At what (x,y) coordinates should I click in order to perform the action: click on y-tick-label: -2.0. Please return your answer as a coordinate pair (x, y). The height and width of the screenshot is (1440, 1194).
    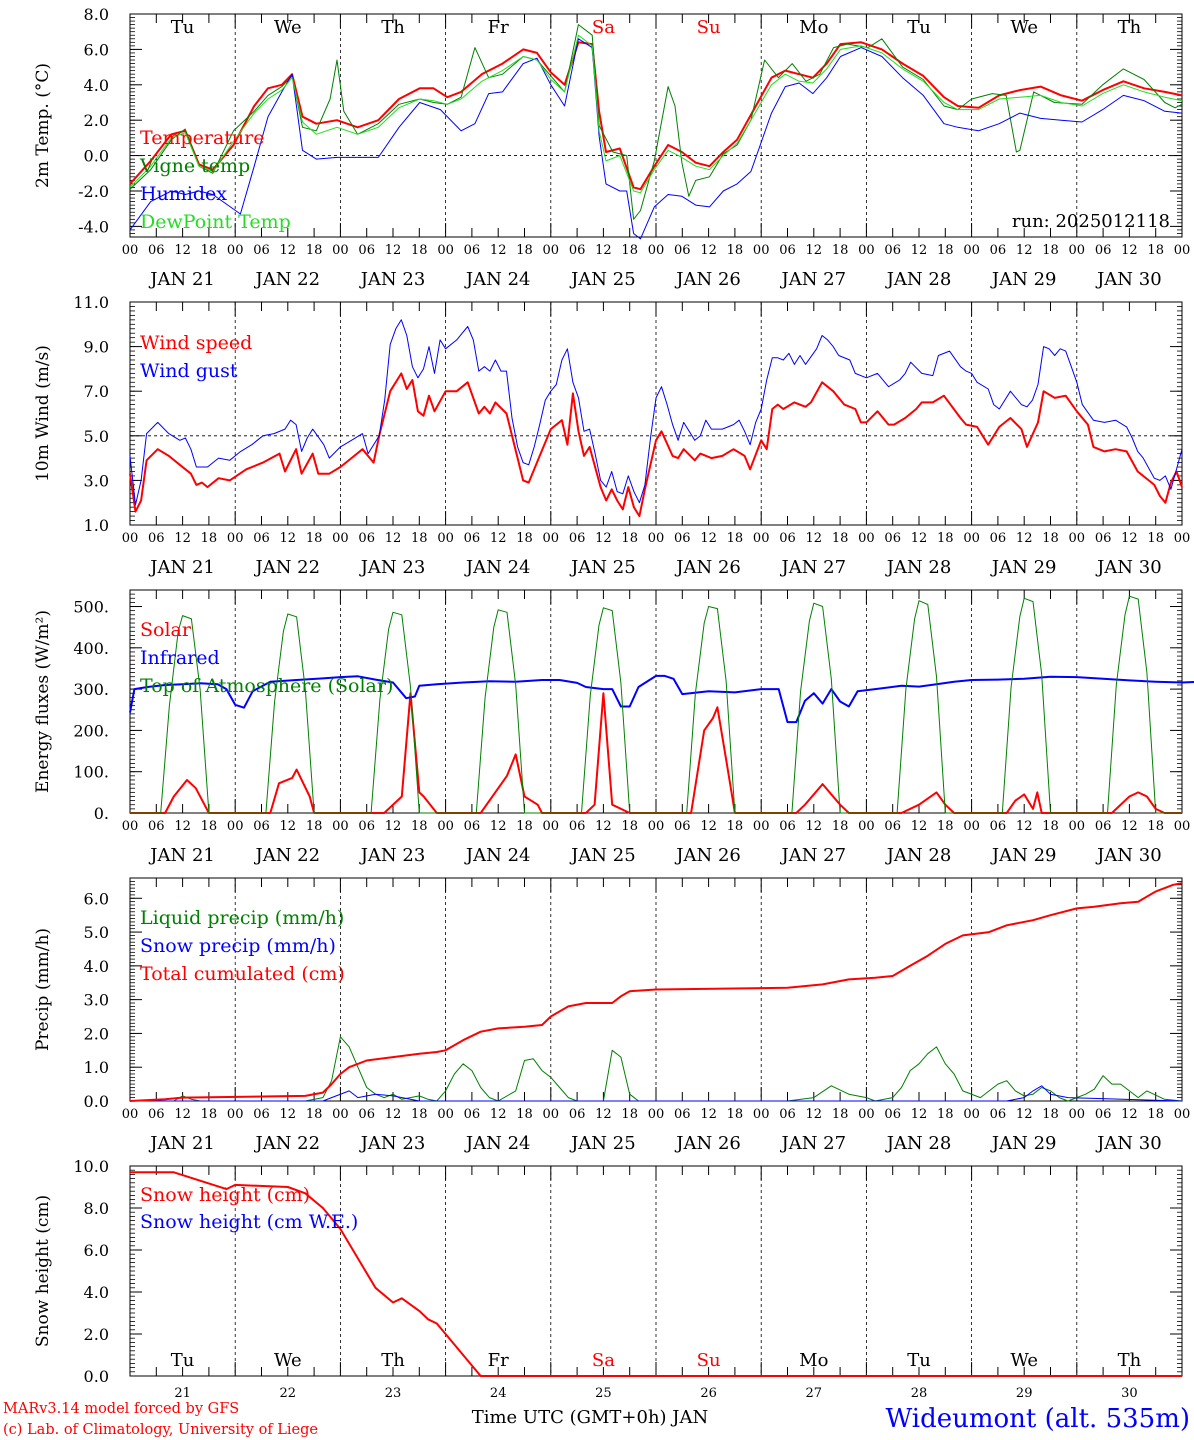
    Looking at the image, I should click on (93, 191).